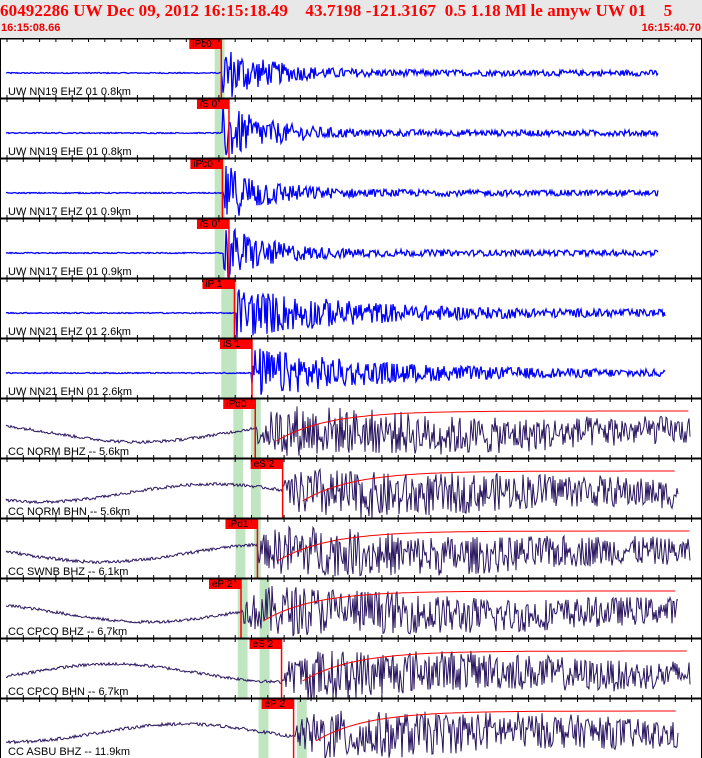  Describe the element at coordinates (69, 152) in the screenshot. I see `station-label: UW NN19 EHE 01 0.8km` at that location.